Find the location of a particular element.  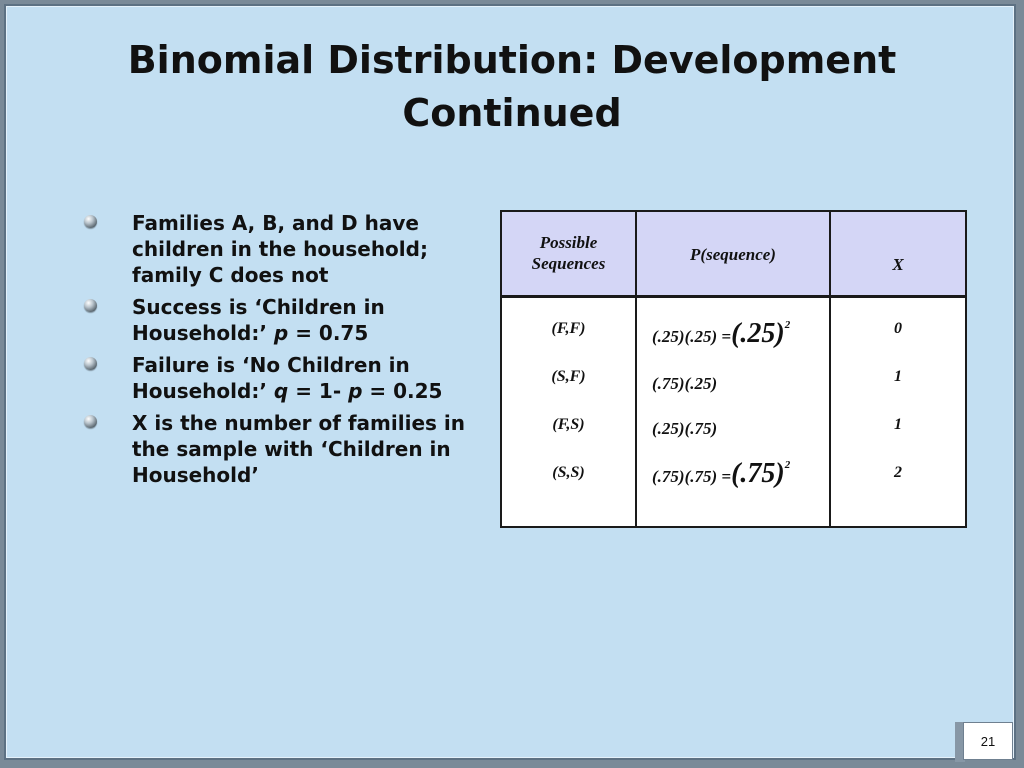

table-cell-sequence: (S,S) is located at coordinates (568, 472).